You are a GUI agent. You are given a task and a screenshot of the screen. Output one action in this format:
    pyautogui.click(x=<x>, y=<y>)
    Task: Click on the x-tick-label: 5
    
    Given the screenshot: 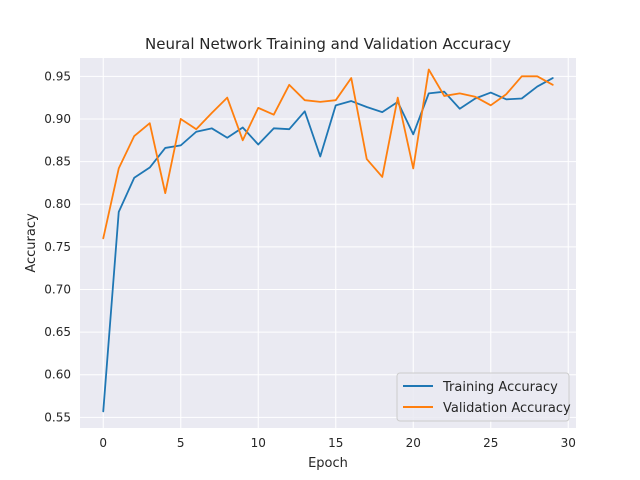 What is the action you would take?
    pyautogui.click(x=181, y=443)
    